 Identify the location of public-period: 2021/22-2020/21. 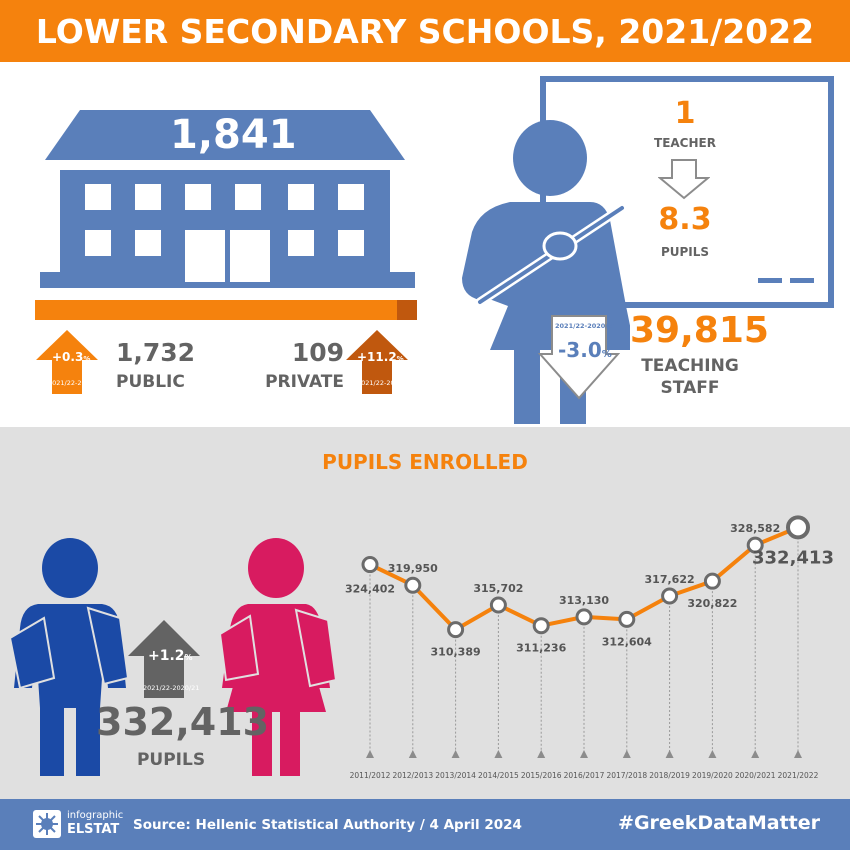
(76, 383).